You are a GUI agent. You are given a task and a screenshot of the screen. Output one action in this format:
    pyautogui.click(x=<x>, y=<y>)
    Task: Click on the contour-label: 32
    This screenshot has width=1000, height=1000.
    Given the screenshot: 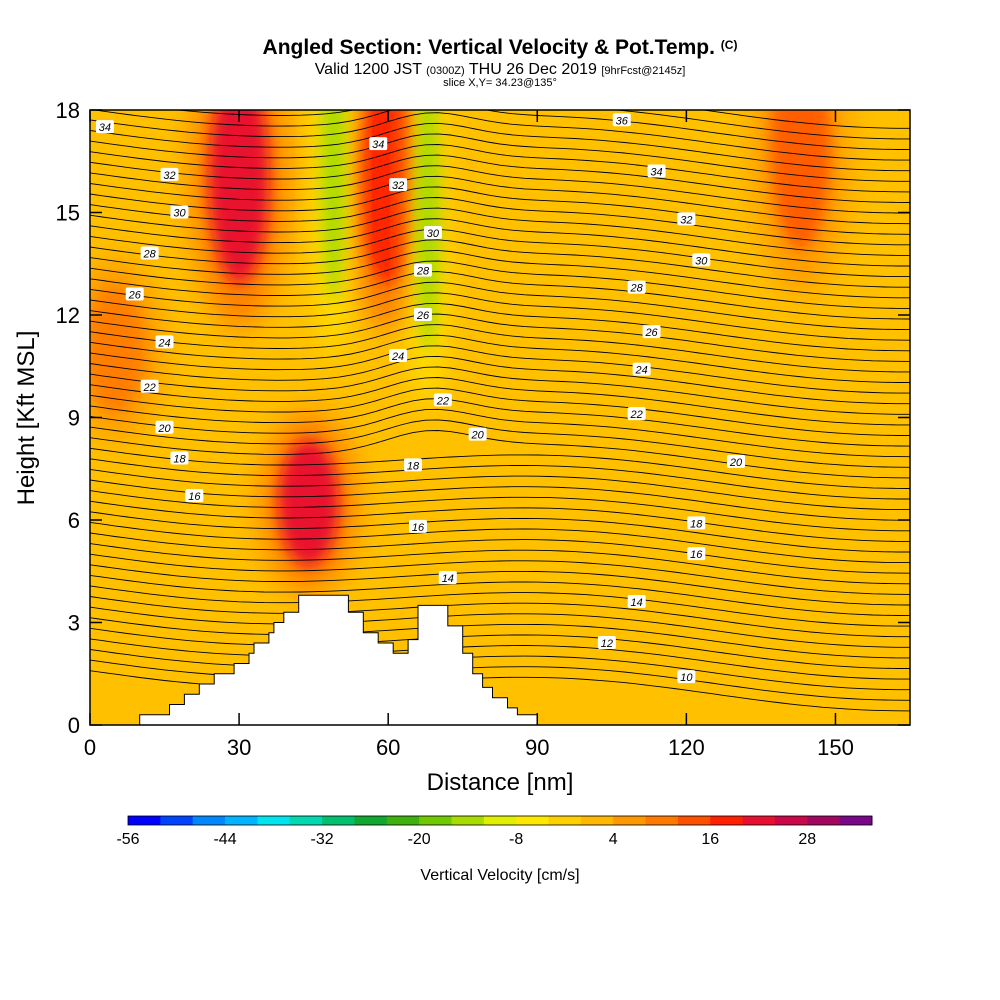 What is the action you would take?
    pyautogui.click(x=686, y=219)
    